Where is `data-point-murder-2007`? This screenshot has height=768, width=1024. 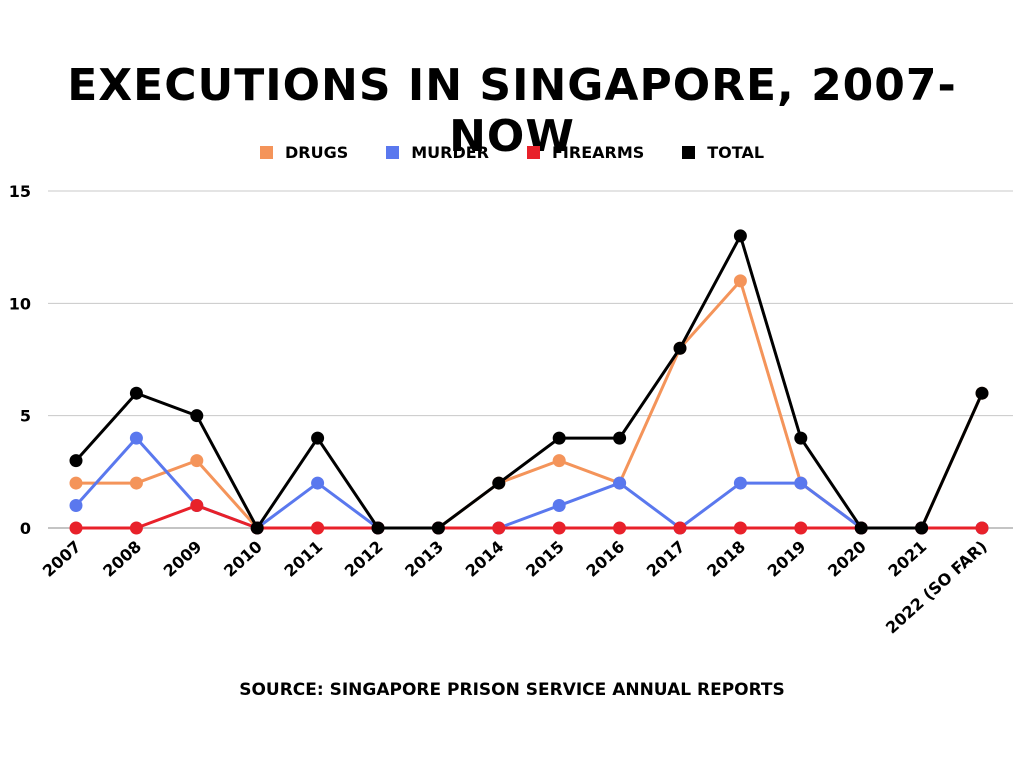 data-point-murder-2007 is located at coordinates (76, 506).